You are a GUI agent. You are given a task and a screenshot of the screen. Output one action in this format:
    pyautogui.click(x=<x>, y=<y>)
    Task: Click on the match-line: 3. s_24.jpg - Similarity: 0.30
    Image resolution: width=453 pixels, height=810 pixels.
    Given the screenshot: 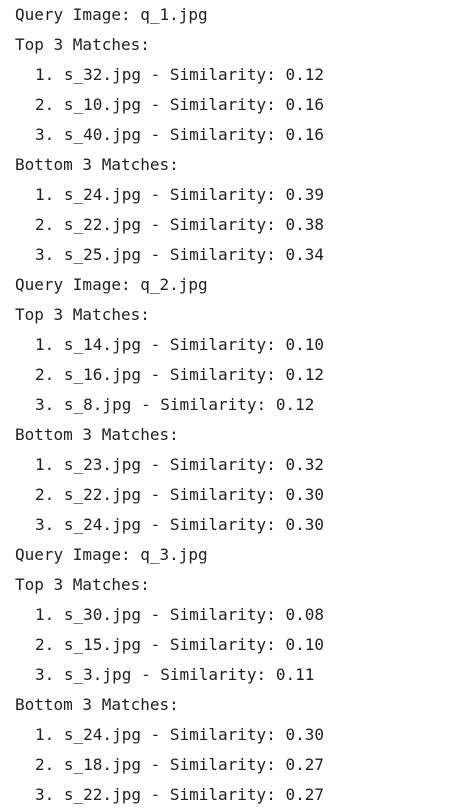 What is the action you would take?
    pyautogui.click(x=179, y=524)
    